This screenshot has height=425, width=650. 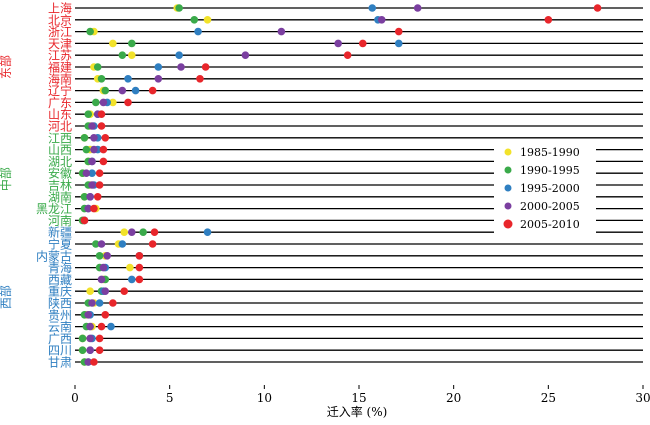 What do you see at coordinates (60, 363) in the screenshot?
I see `province-label: 甘肃` at bounding box center [60, 363].